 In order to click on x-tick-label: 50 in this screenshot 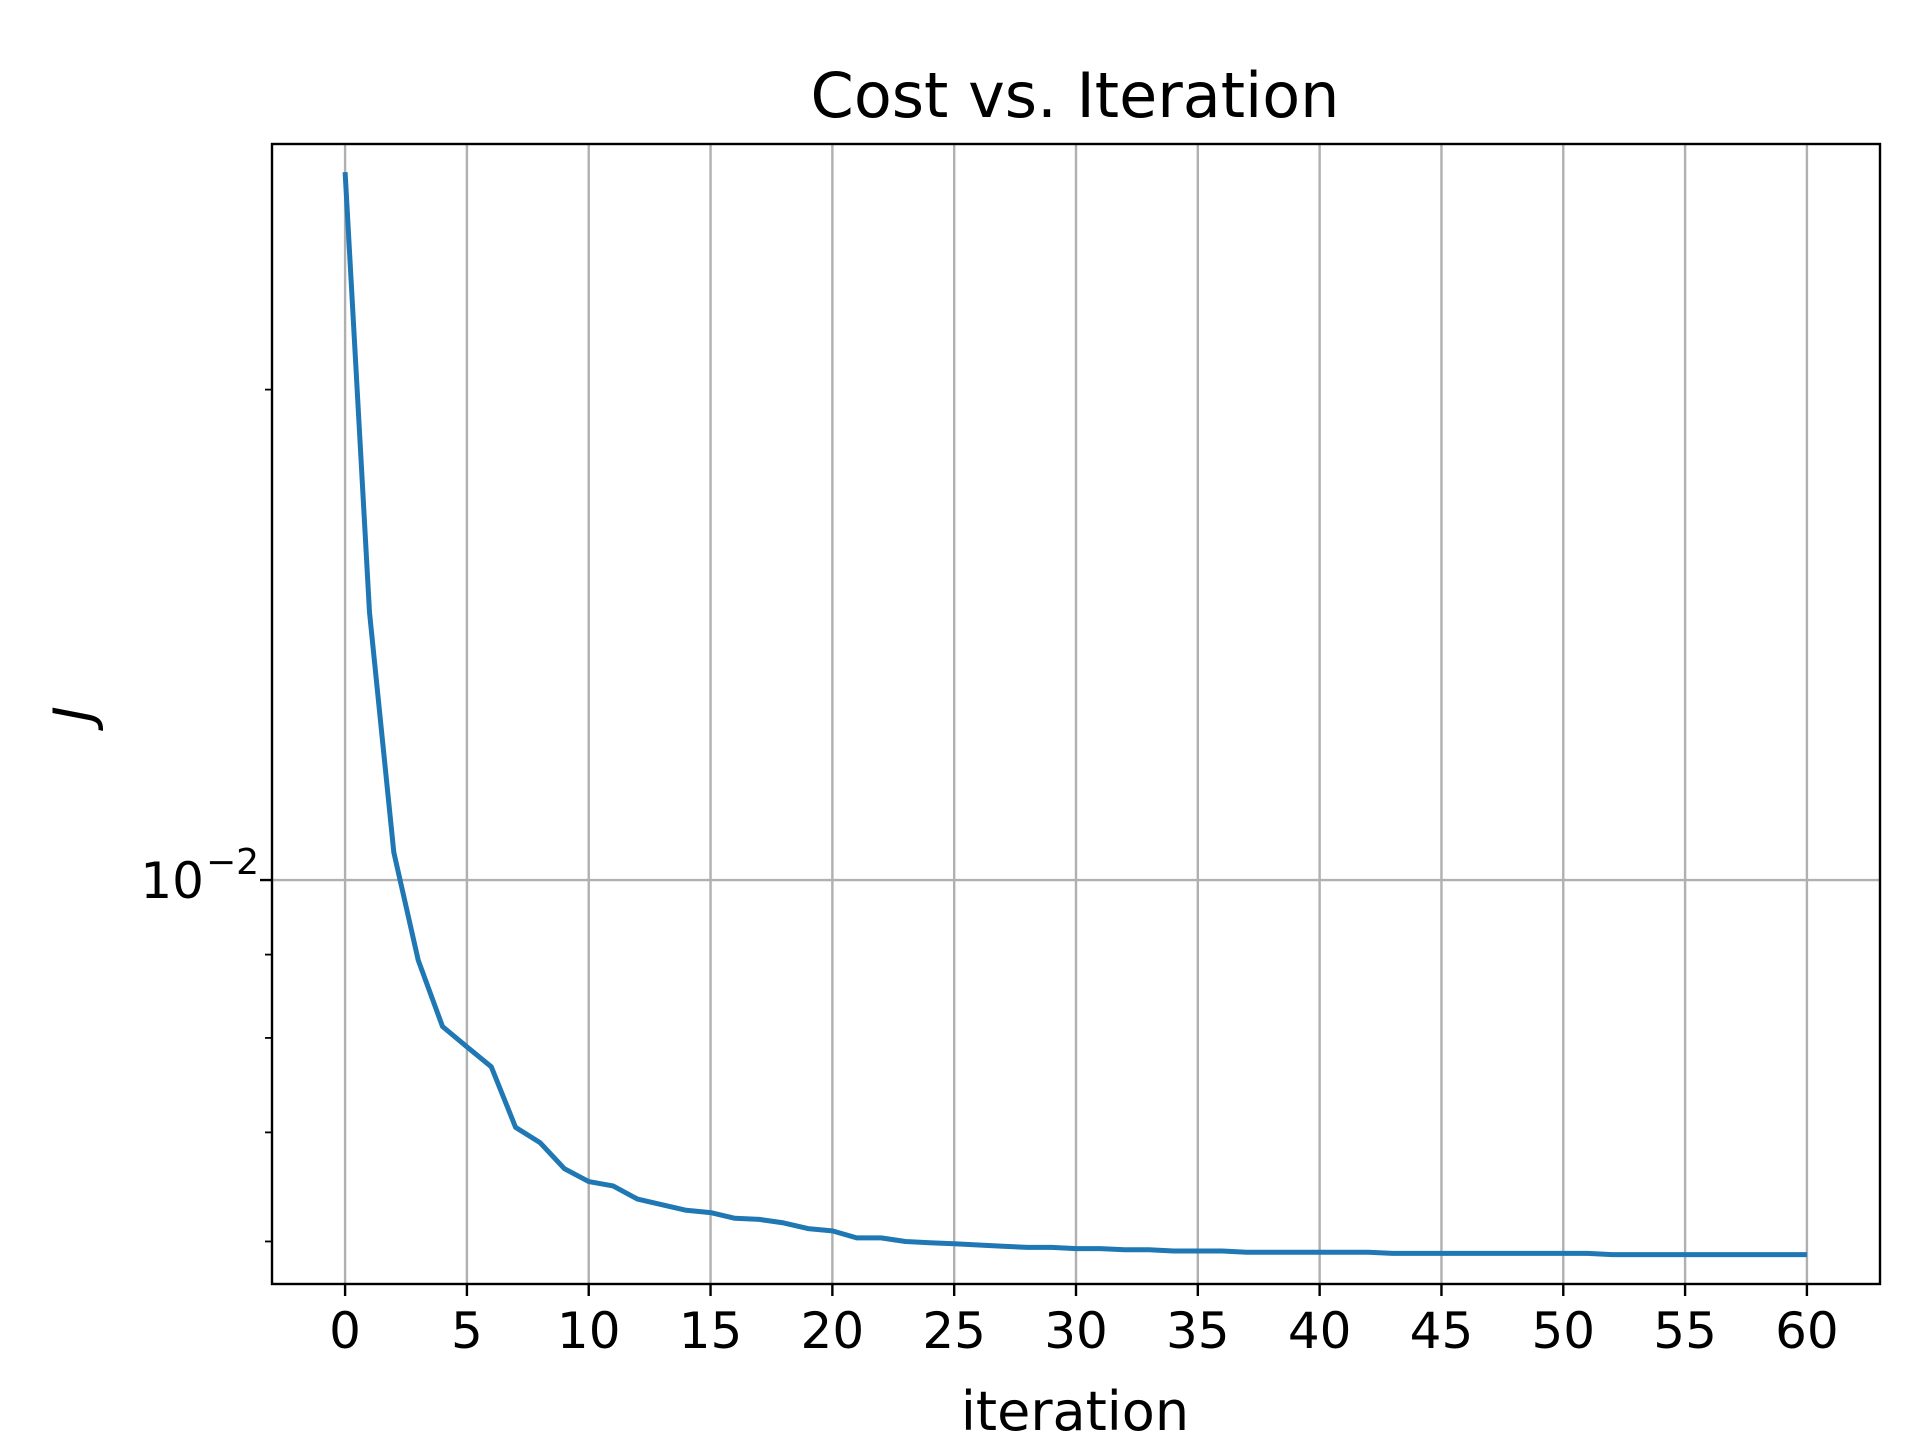, I will do `click(1563, 1331)`.